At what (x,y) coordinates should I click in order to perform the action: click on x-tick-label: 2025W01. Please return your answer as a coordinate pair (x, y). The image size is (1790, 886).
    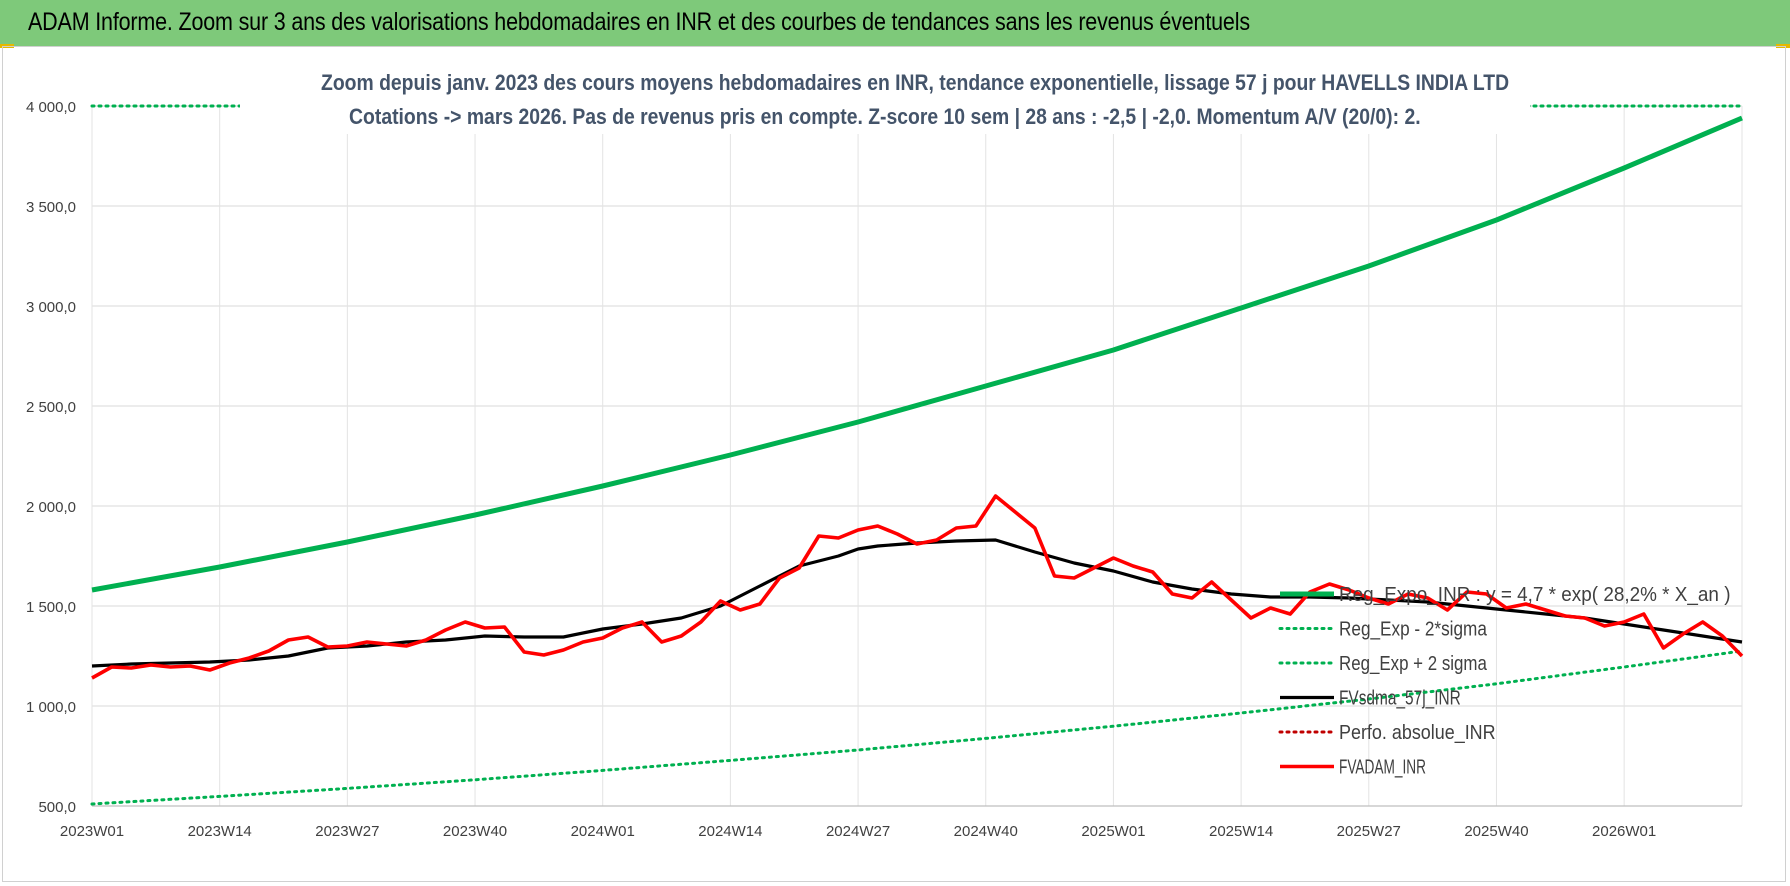
    Looking at the image, I should click on (1113, 831).